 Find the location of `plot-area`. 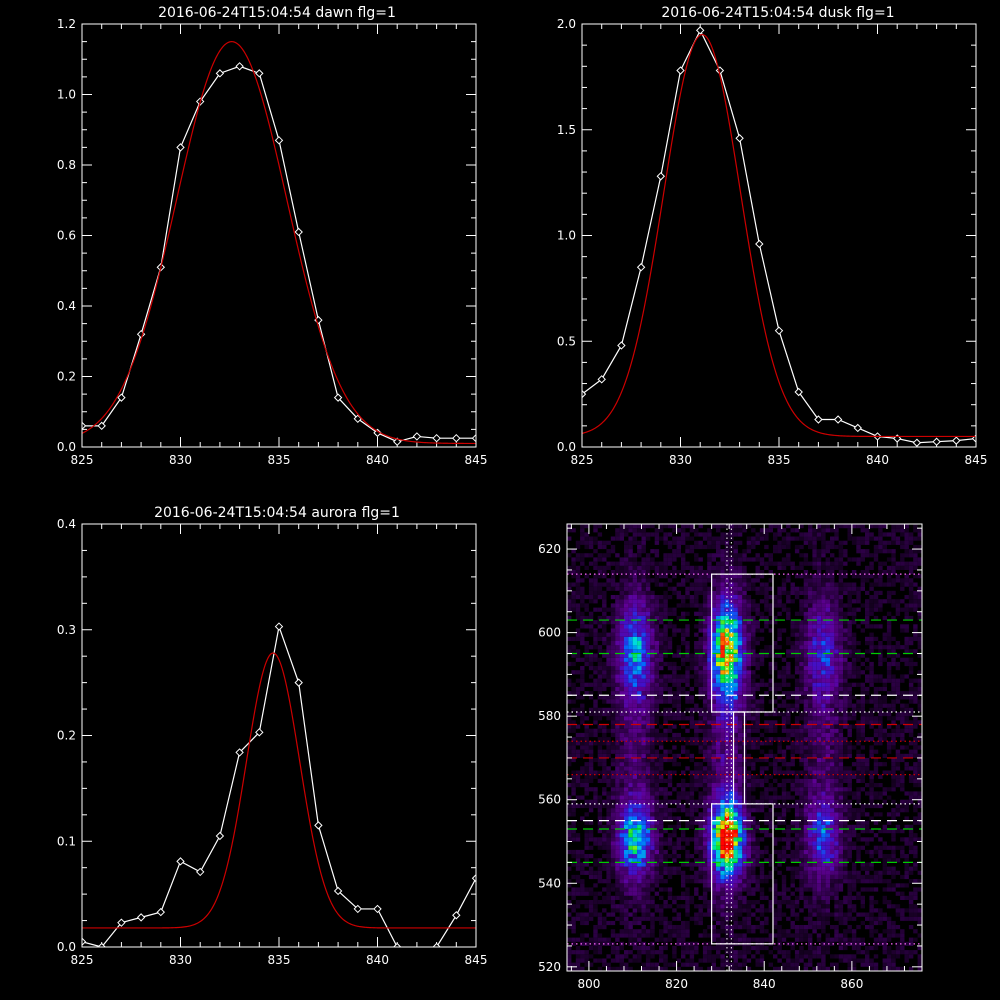

plot-area is located at coordinates (279, 784).